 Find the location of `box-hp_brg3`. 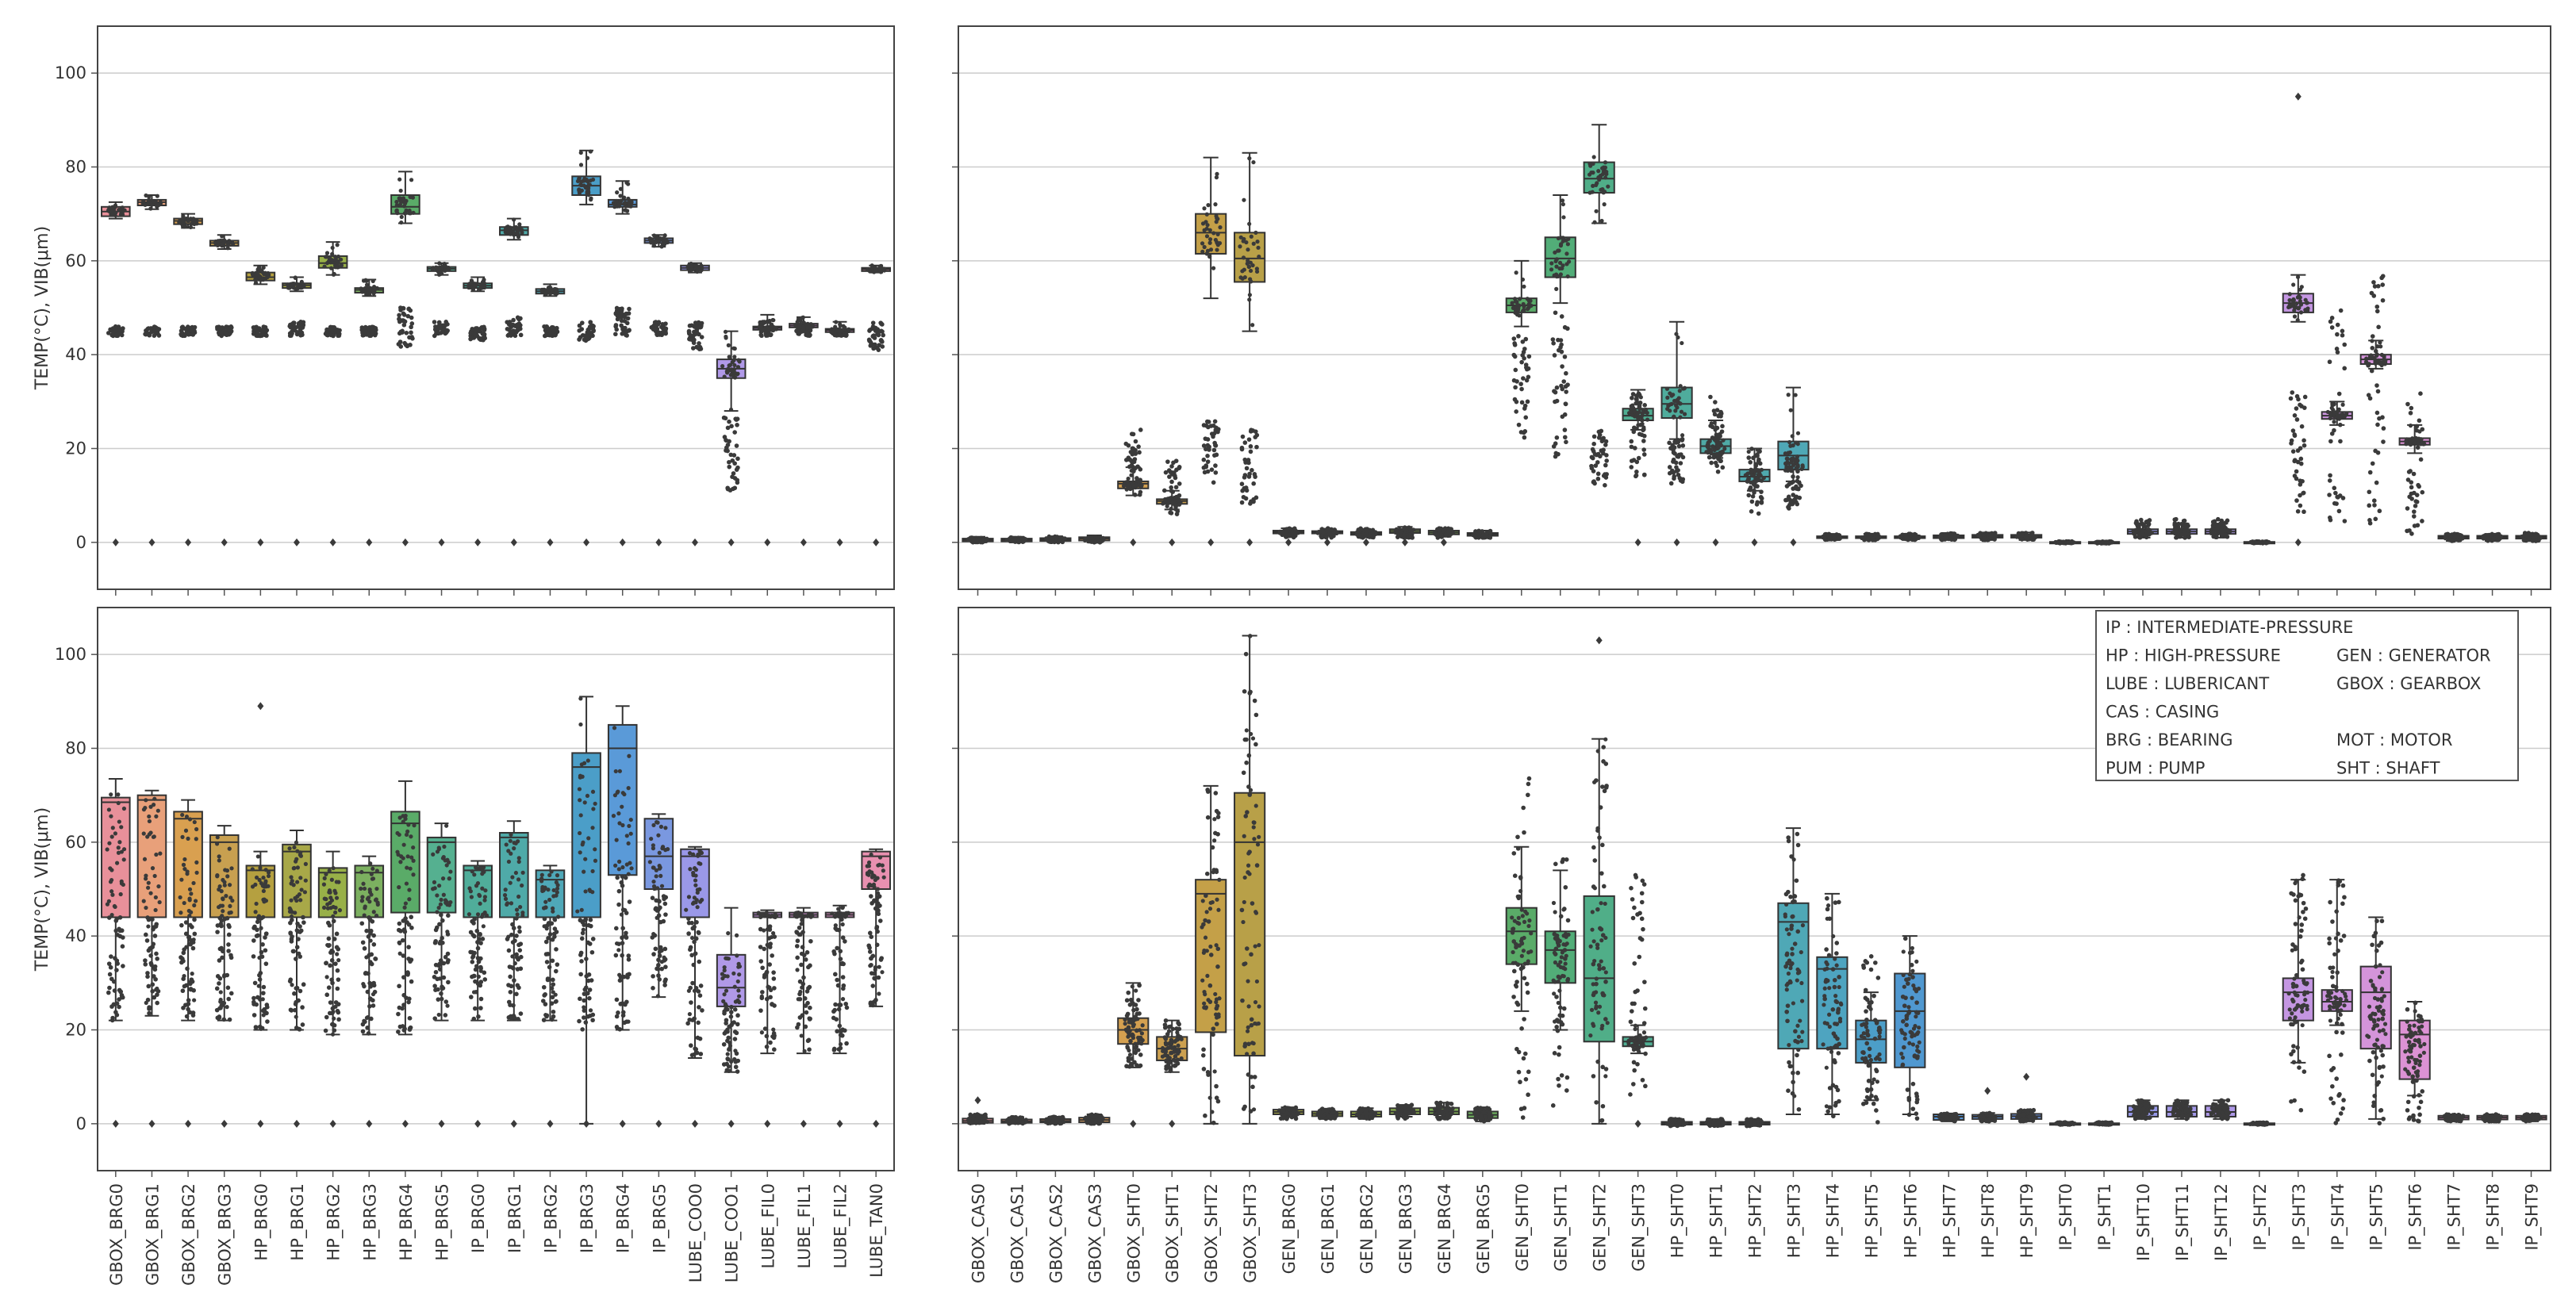

box-hp_brg3 is located at coordinates (369, 991).